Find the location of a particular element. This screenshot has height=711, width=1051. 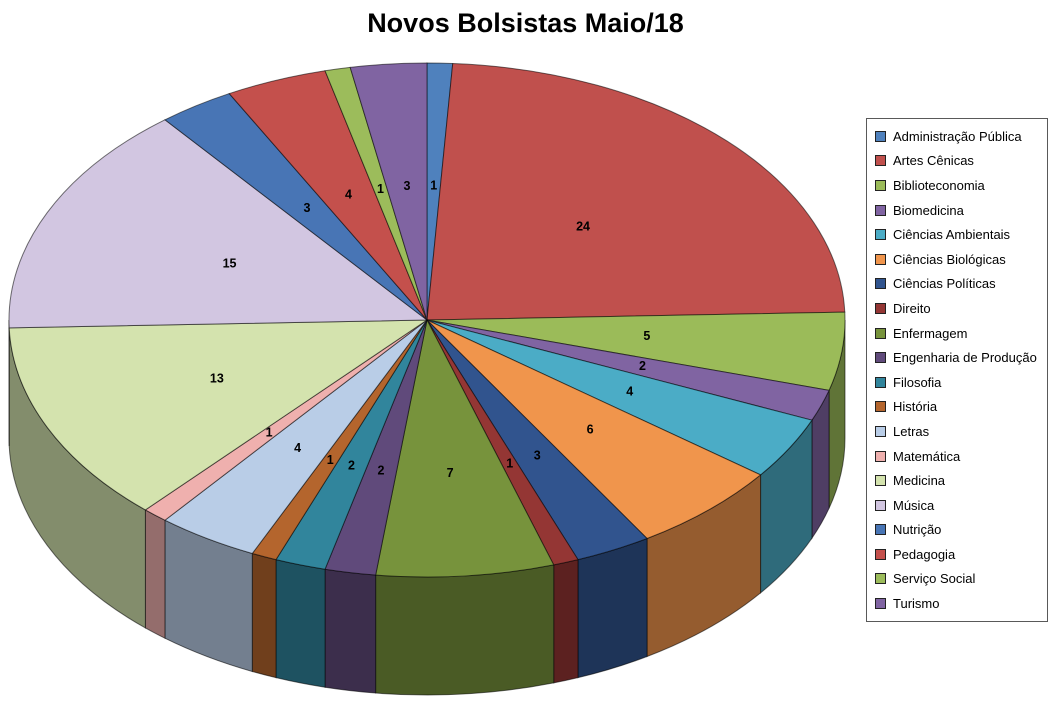

legend-item: Turismo is located at coordinates (957, 603).